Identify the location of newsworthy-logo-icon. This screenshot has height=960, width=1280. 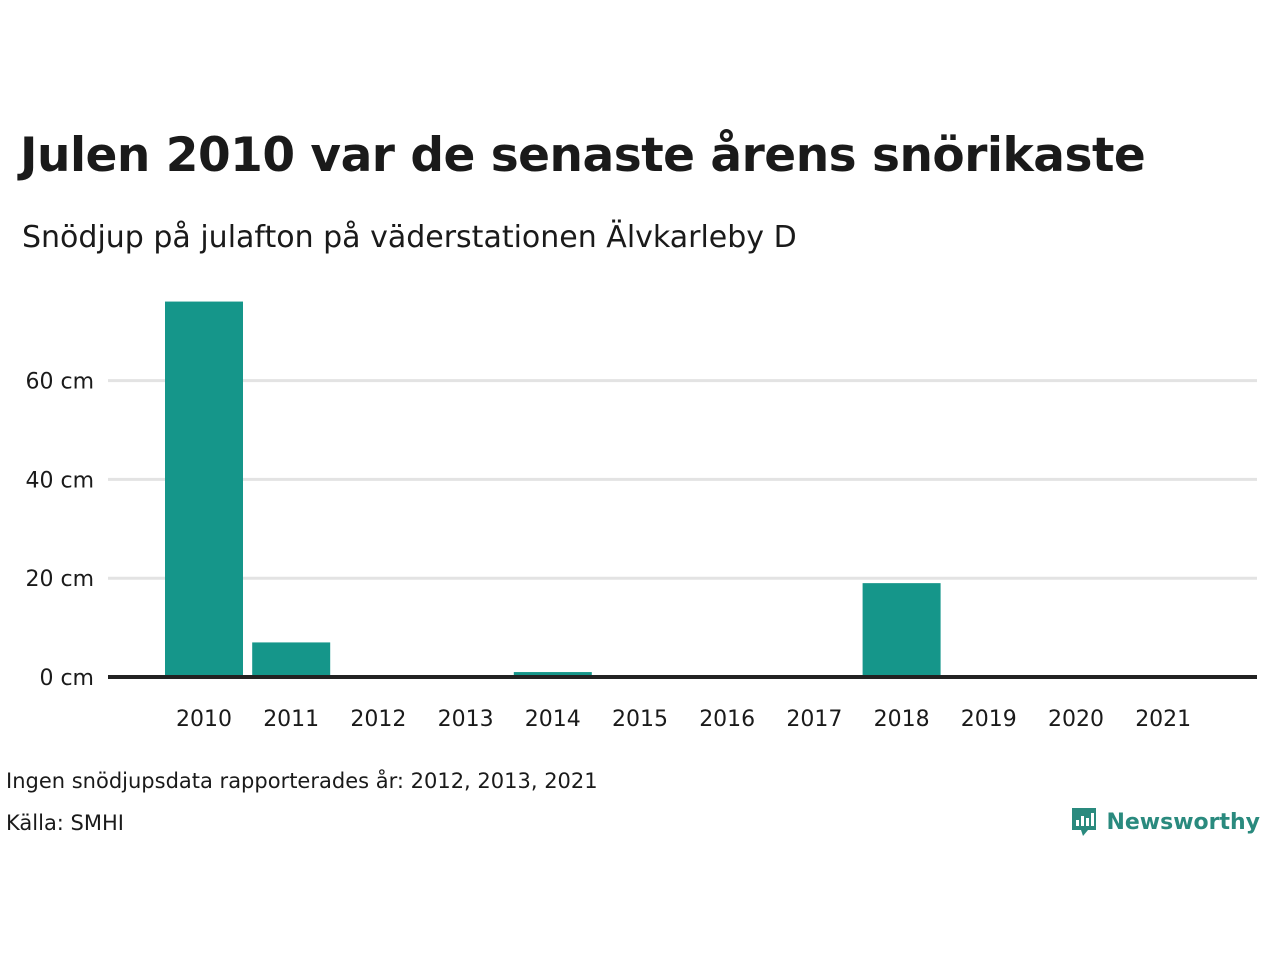
(1084, 822).